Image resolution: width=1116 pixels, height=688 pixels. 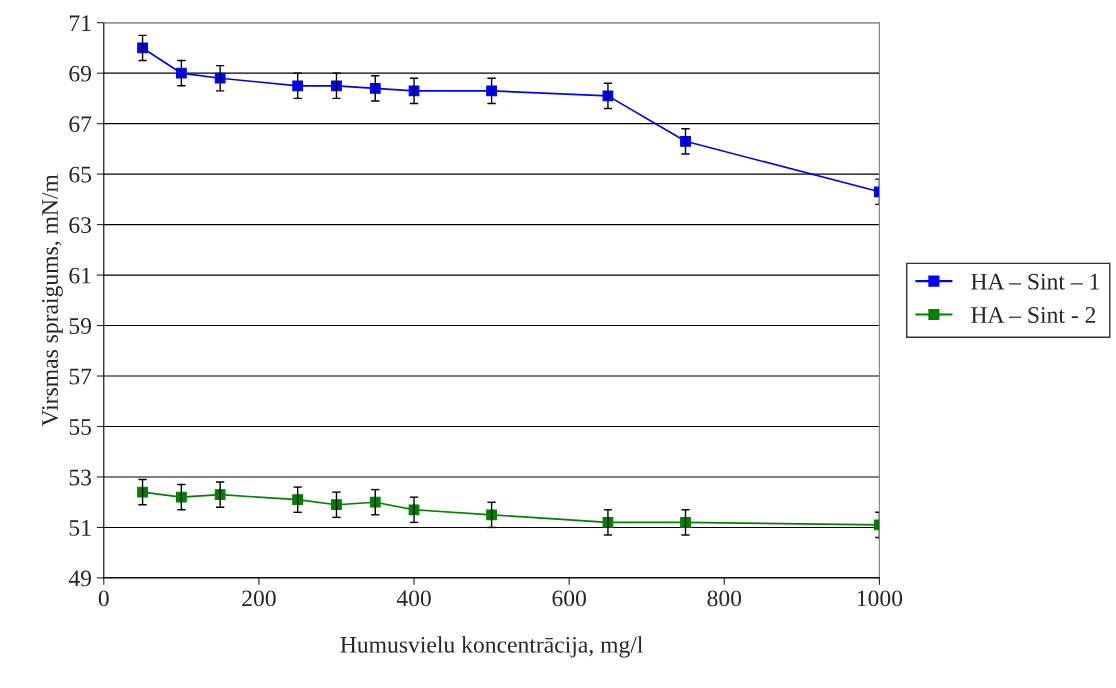 I want to click on y-tick-label: 53, so click(x=80, y=477).